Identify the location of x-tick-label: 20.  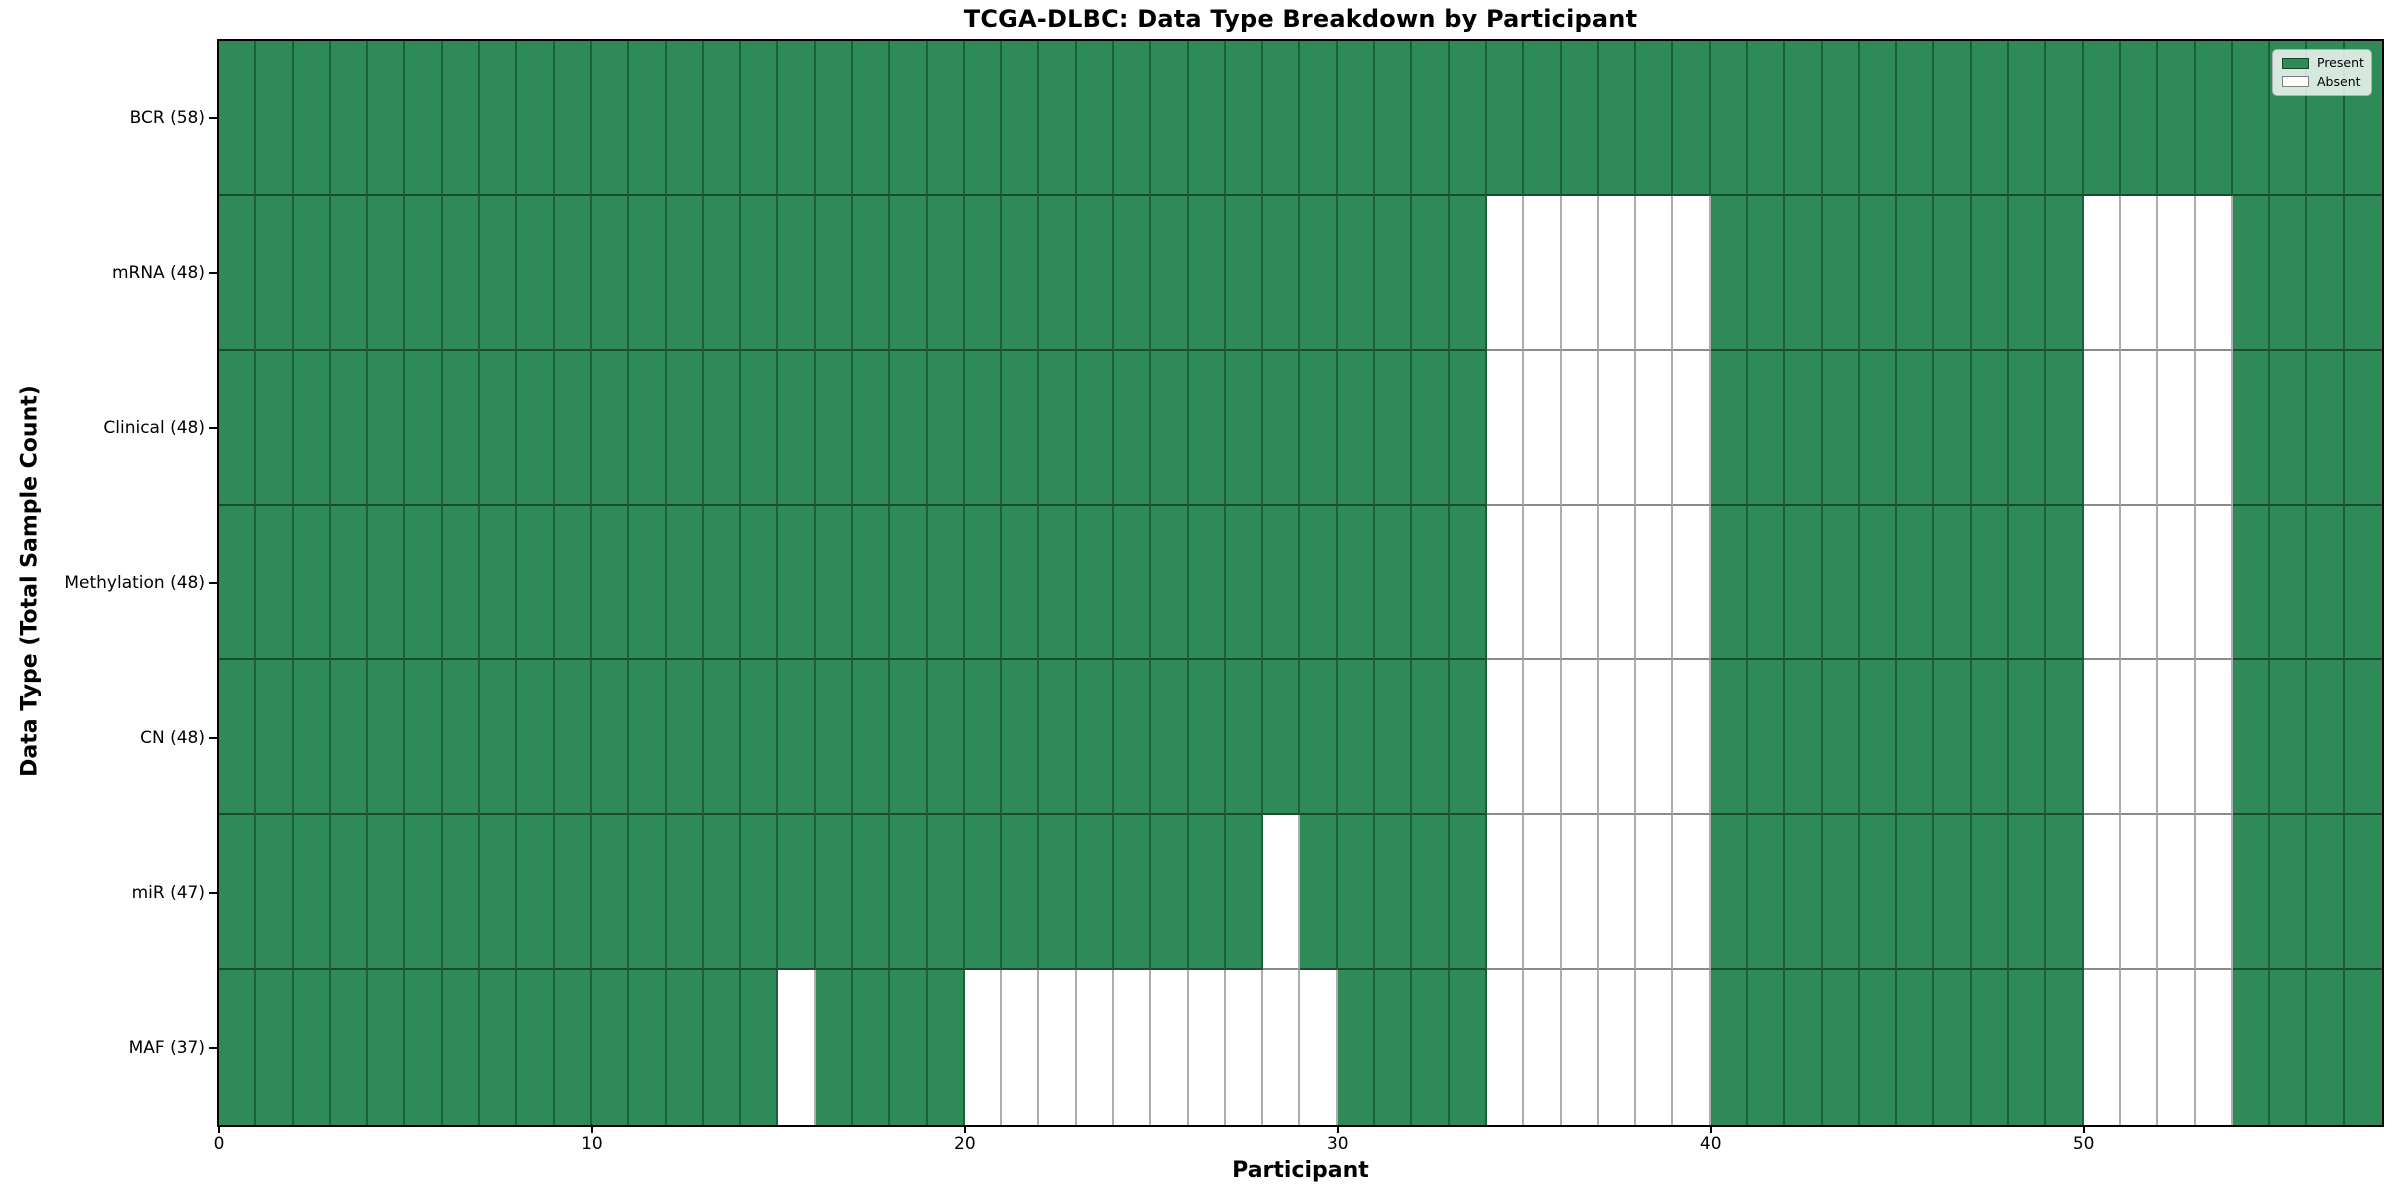
(965, 1144).